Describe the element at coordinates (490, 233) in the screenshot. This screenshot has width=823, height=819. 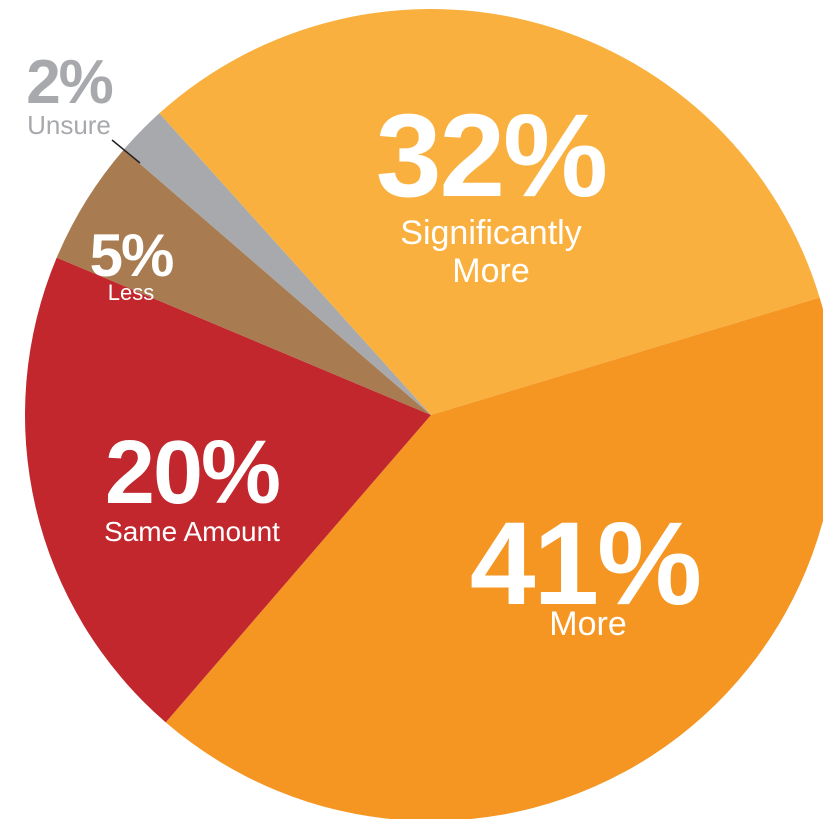
I see `slice-label-significantly-more-1: Significantly` at that location.